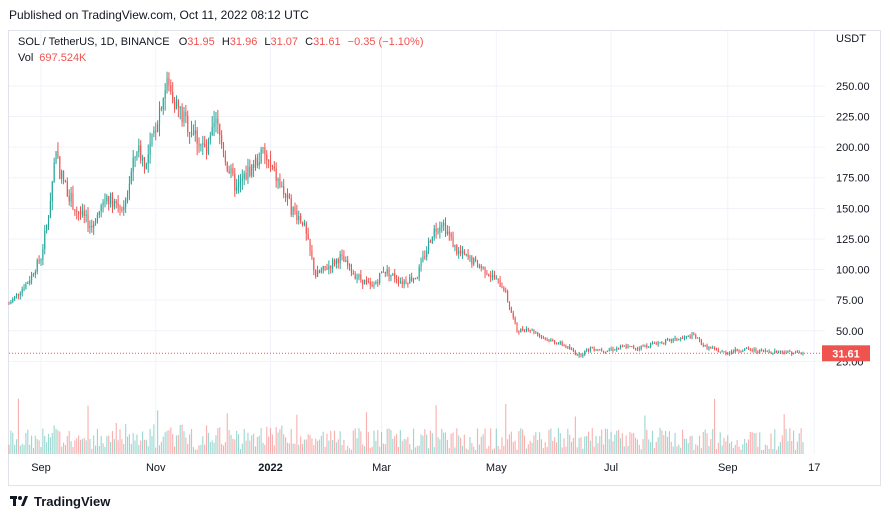 The width and height of the screenshot is (891, 518). Describe the element at coordinates (853, 87) in the screenshot. I see `price-tick-label: 250.00` at that location.